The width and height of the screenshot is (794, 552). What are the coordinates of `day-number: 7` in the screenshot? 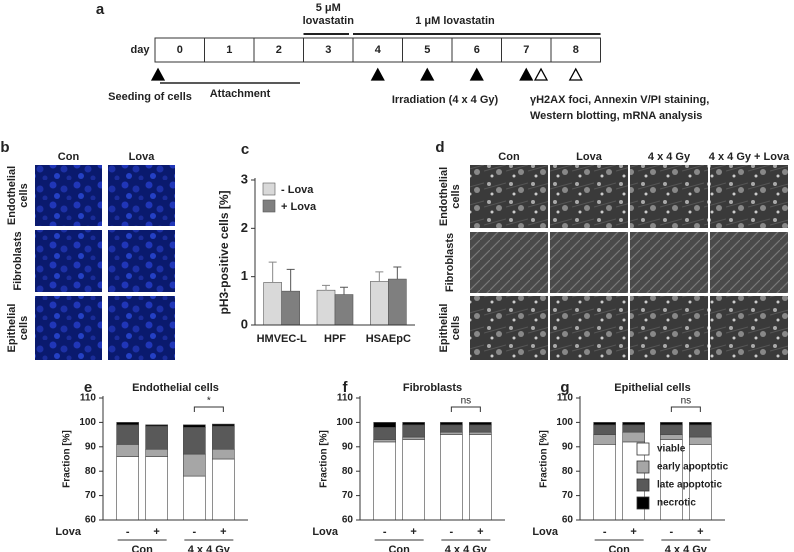 It's located at (526, 50).